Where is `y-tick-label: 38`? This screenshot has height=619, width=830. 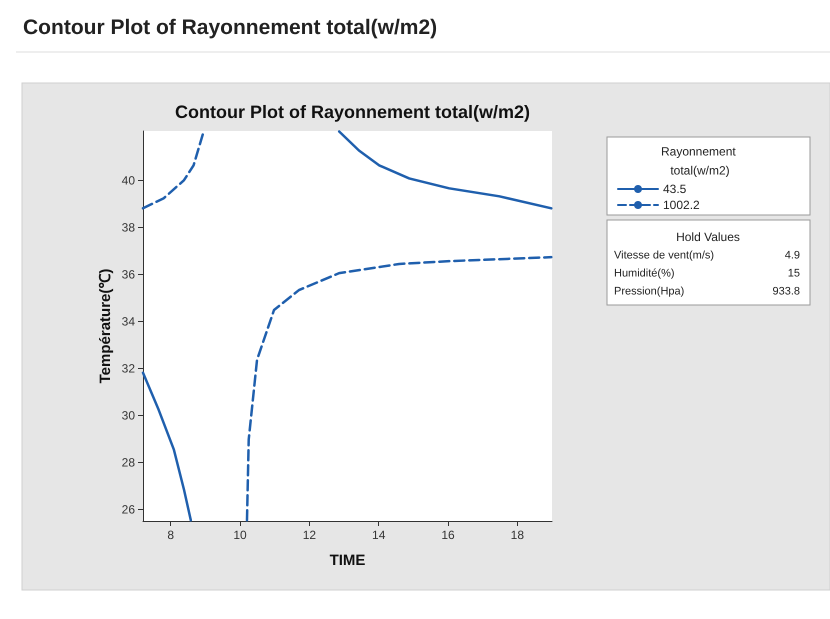
y-tick-label: 38 is located at coordinates (129, 227).